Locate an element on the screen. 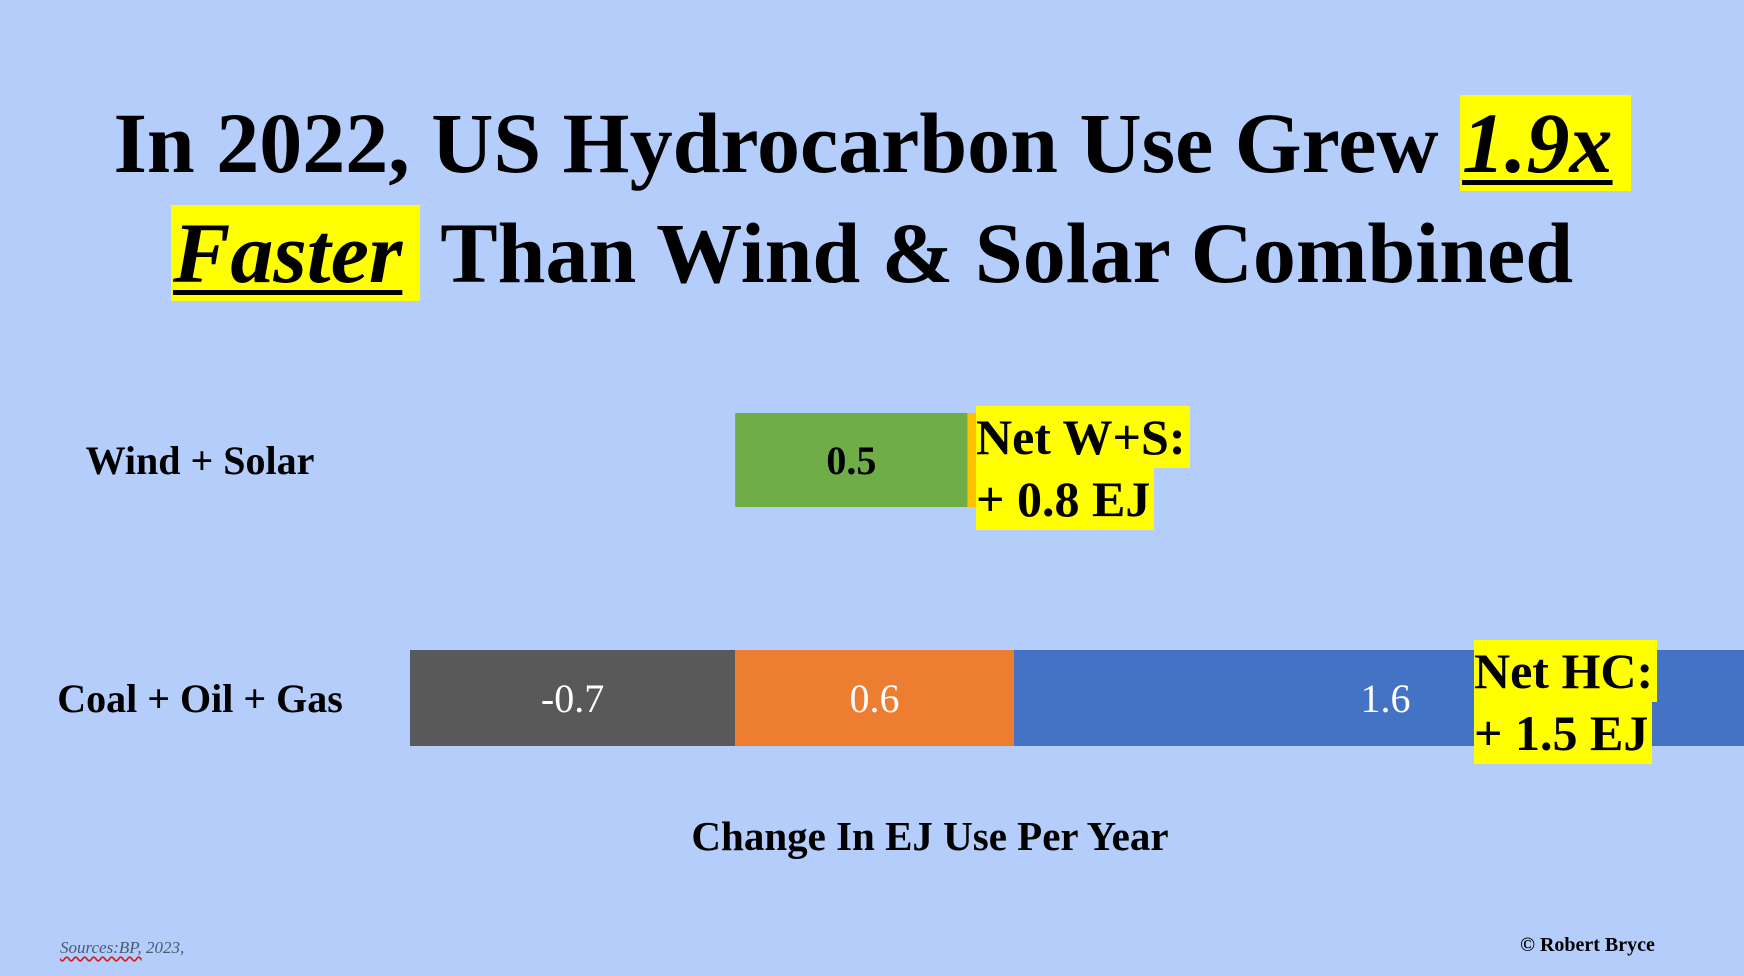  category-label-wind-solar: Wind + Solar is located at coordinates (200, 460).